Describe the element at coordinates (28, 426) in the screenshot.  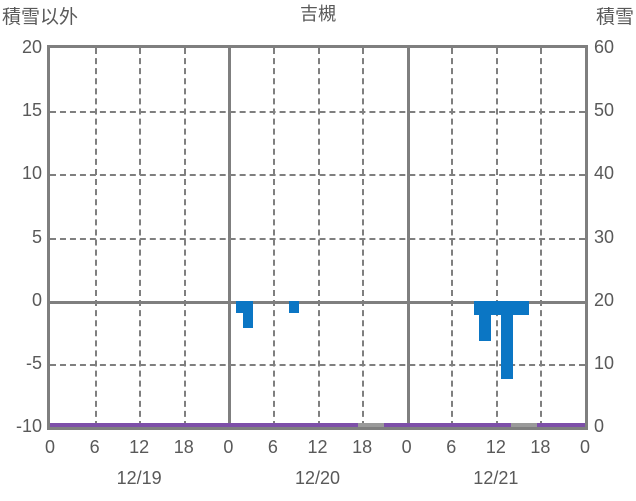
I see `y-axis-left-tick-label: -10` at that location.